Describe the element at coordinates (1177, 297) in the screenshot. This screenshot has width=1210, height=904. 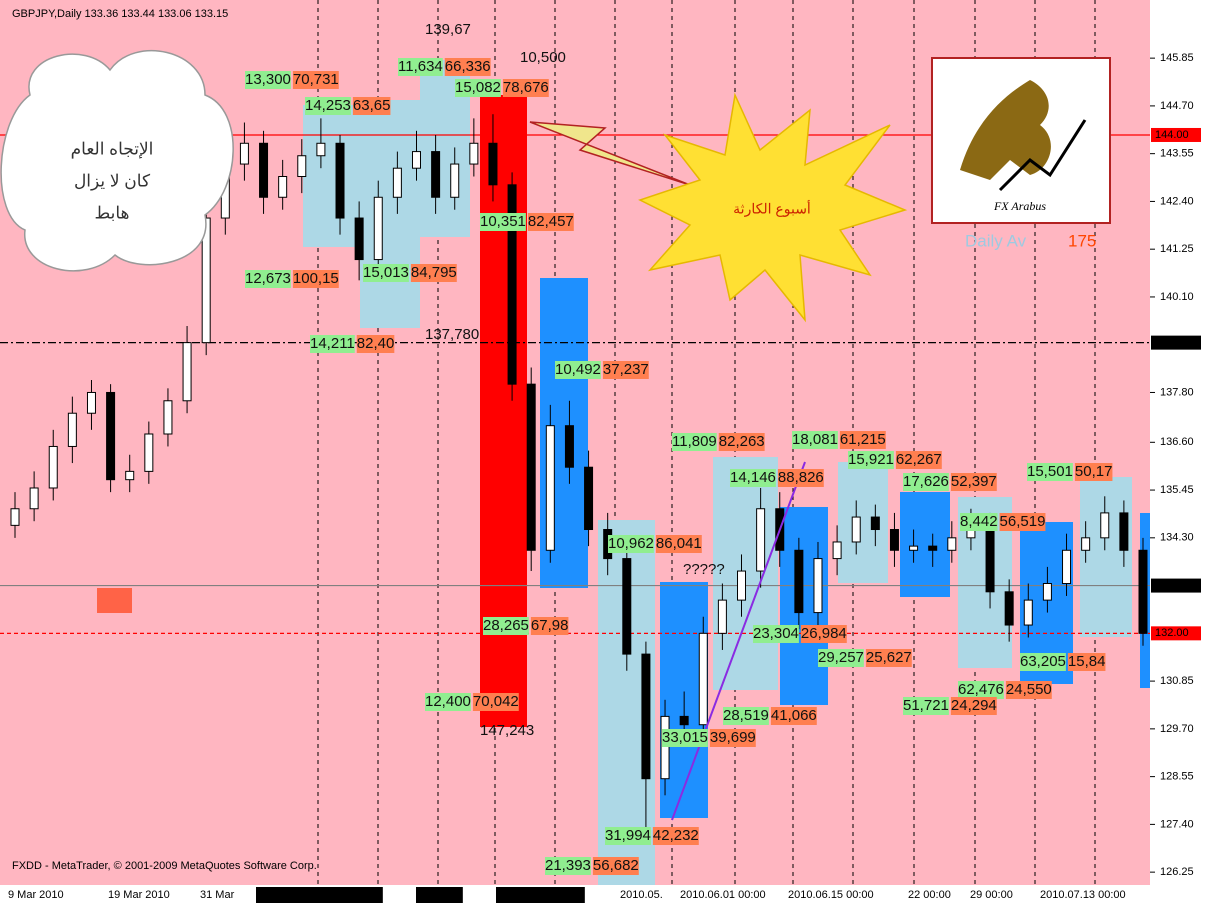
I see `y-tick-label: 140.10` at that location.